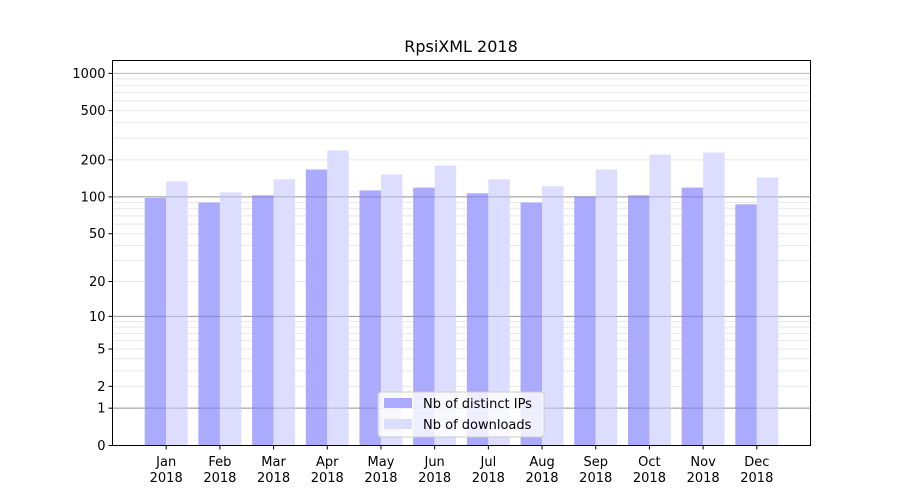  I want to click on legend-label: Nb of downloads, so click(477, 425).